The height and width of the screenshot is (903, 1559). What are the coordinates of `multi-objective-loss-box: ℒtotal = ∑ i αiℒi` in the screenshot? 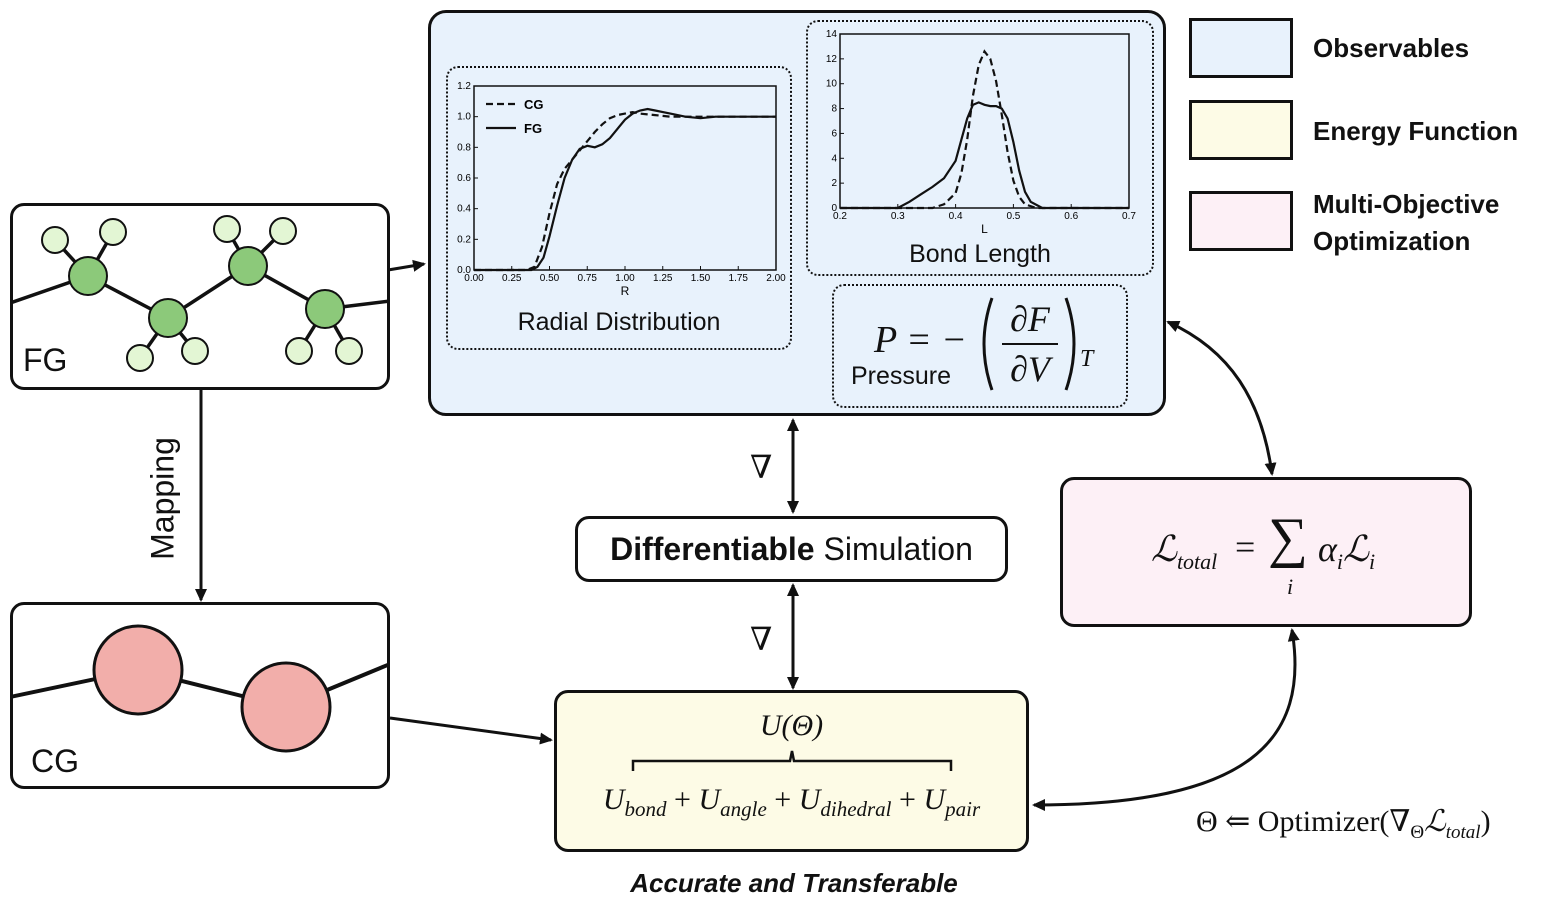 It's located at (1266, 552).